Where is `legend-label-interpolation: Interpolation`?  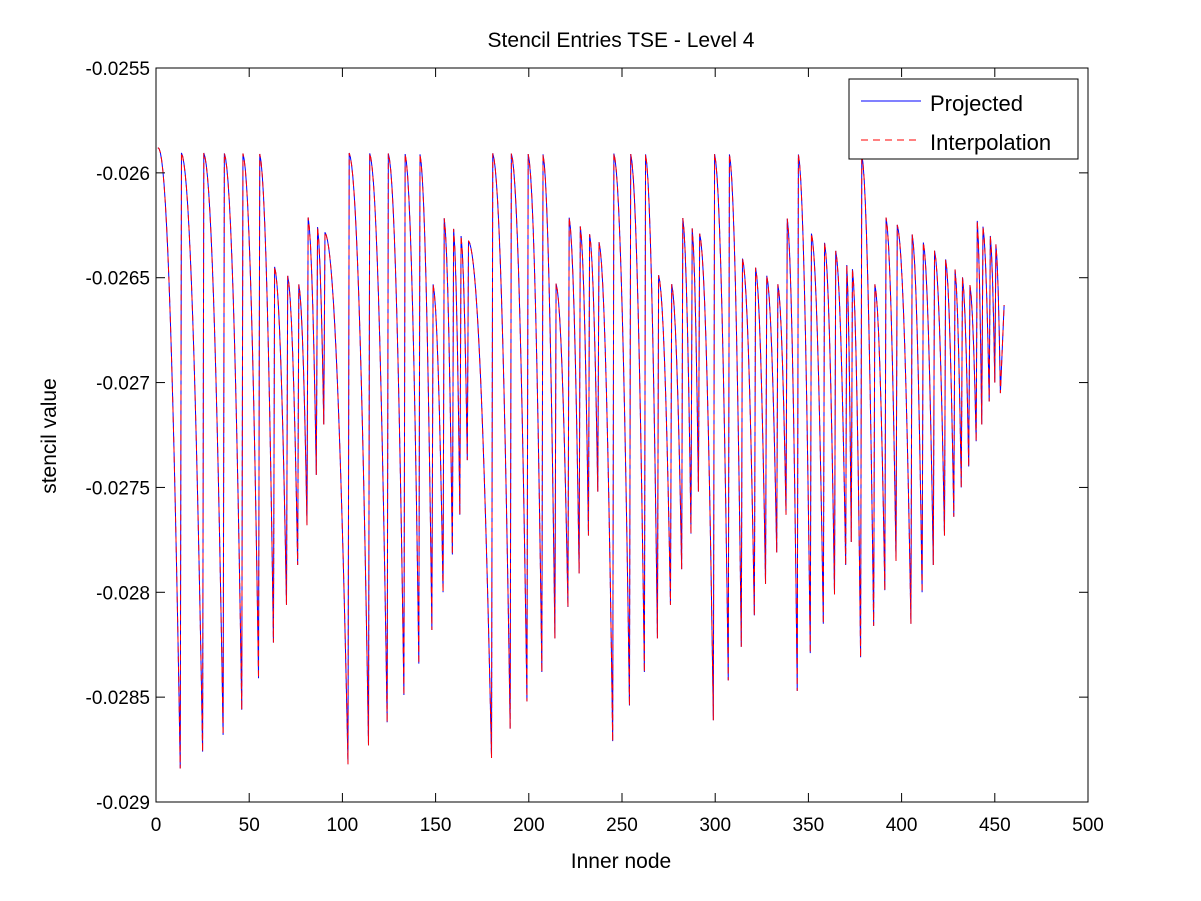 legend-label-interpolation: Interpolation is located at coordinates (990, 142).